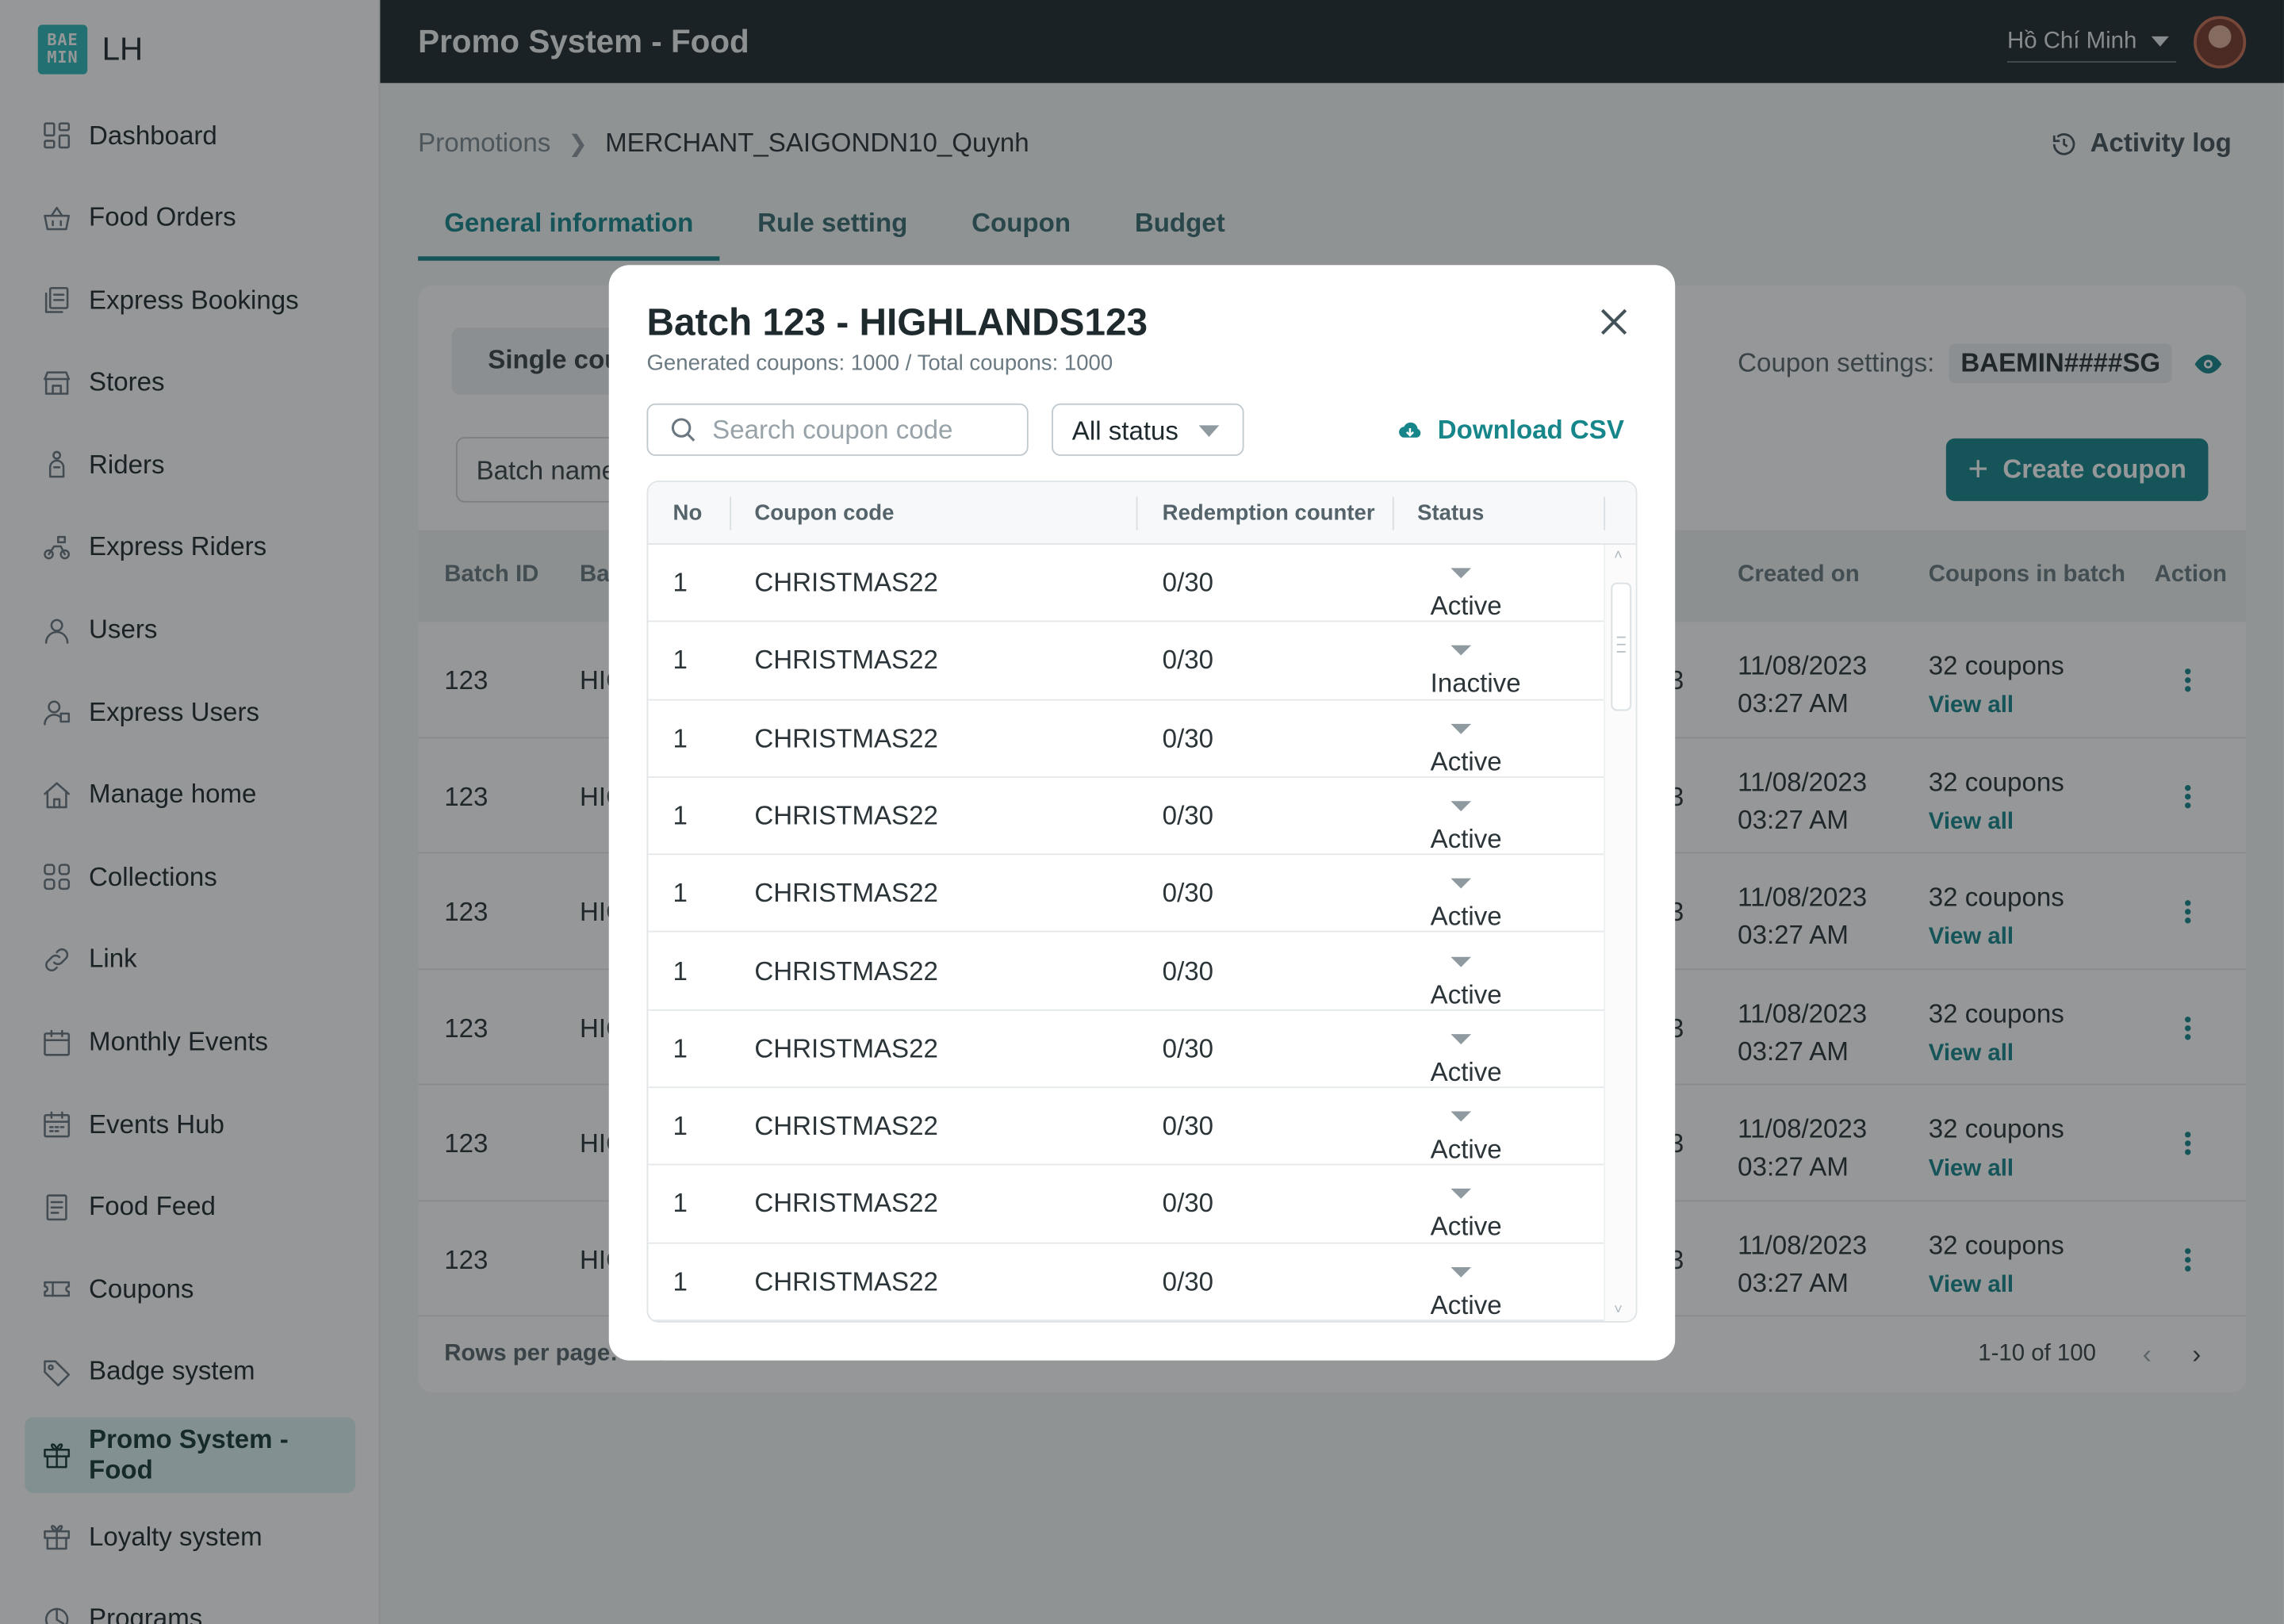  I want to click on sidebar-item-manage-home: Manage home, so click(190, 795).